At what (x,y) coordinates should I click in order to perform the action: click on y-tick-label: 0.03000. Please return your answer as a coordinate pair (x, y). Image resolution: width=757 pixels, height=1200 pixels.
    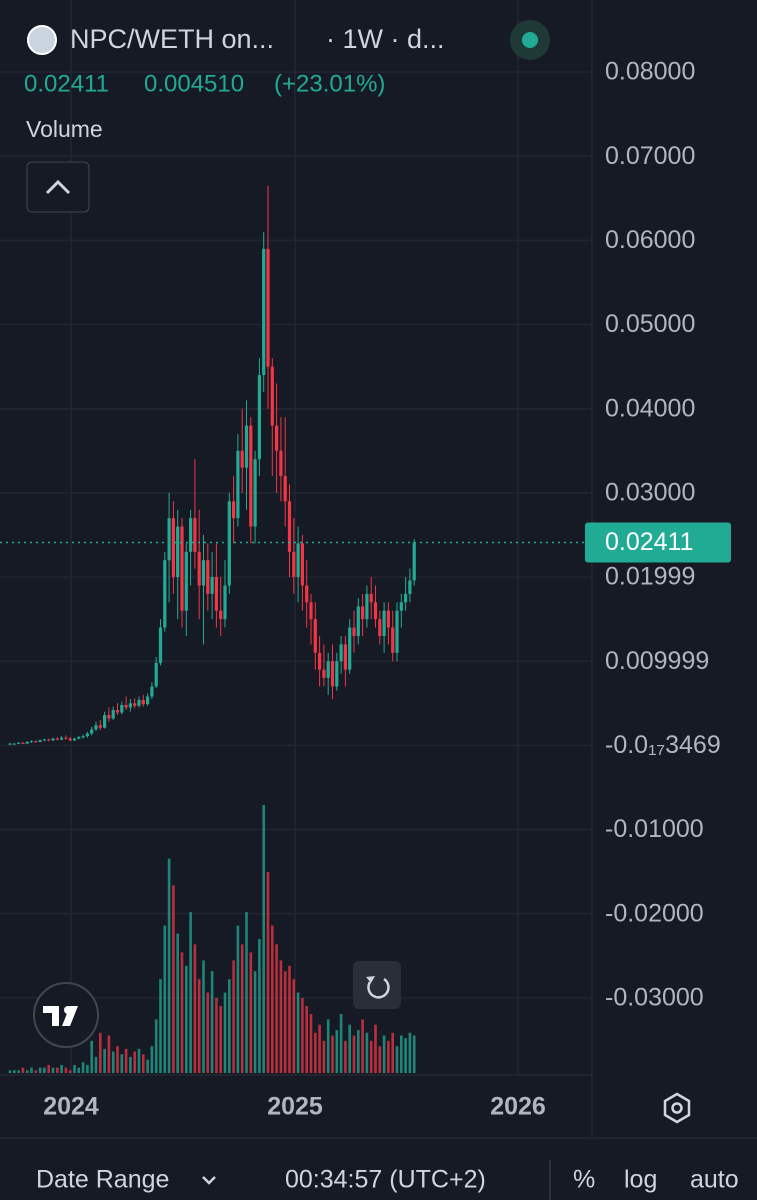
    Looking at the image, I should click on (650, 493).